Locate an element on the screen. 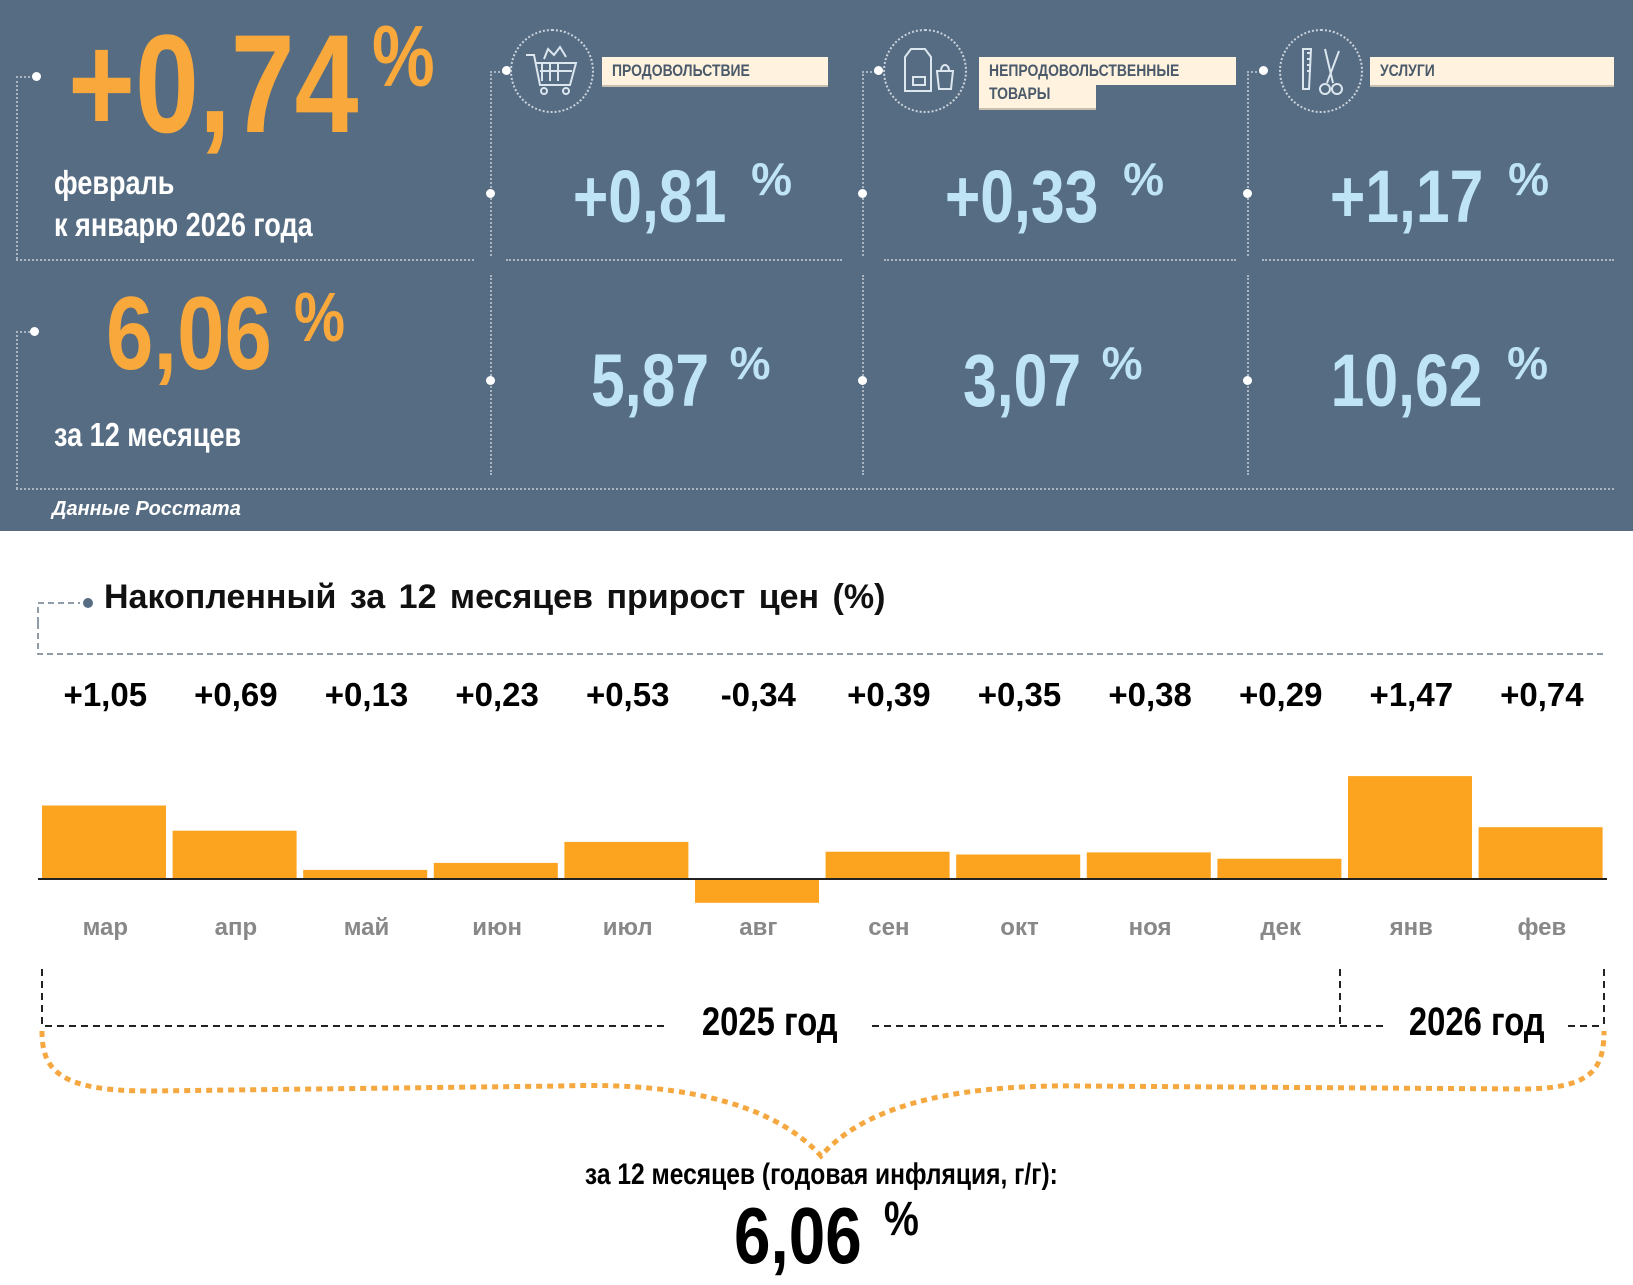 Image resolution: width=1633 pixels, height=1285 pixels. data-label: +1,47 is located at coordinates (1411, 694).